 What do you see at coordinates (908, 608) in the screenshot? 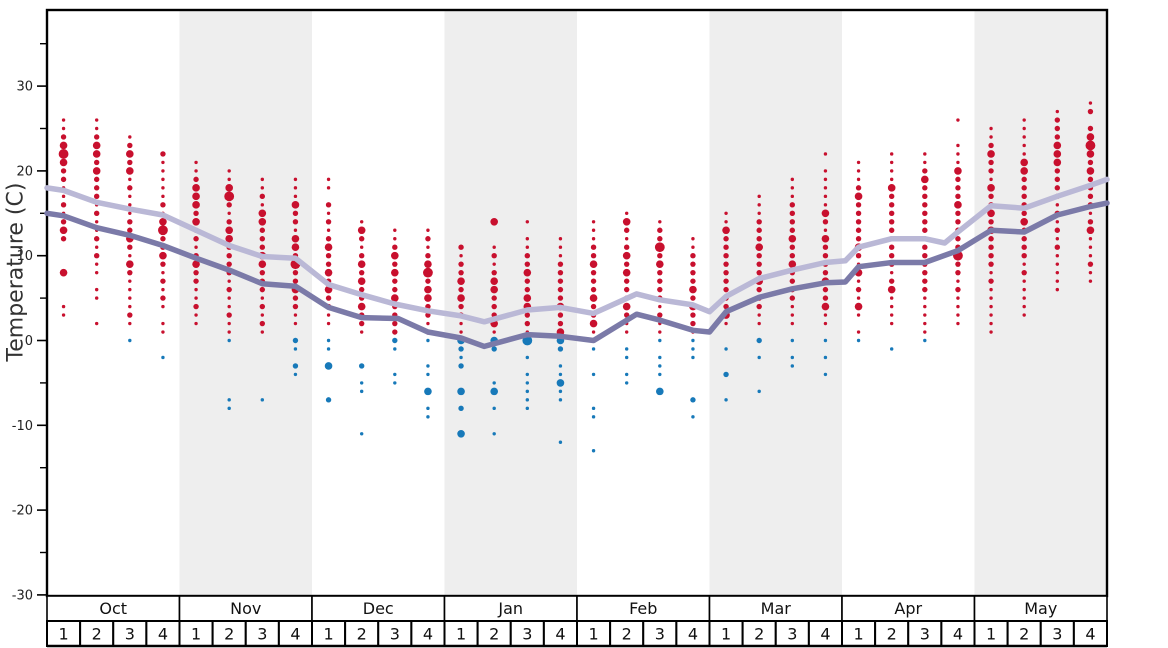
I see `month-label: Apr` at bounding box center [908, 608].